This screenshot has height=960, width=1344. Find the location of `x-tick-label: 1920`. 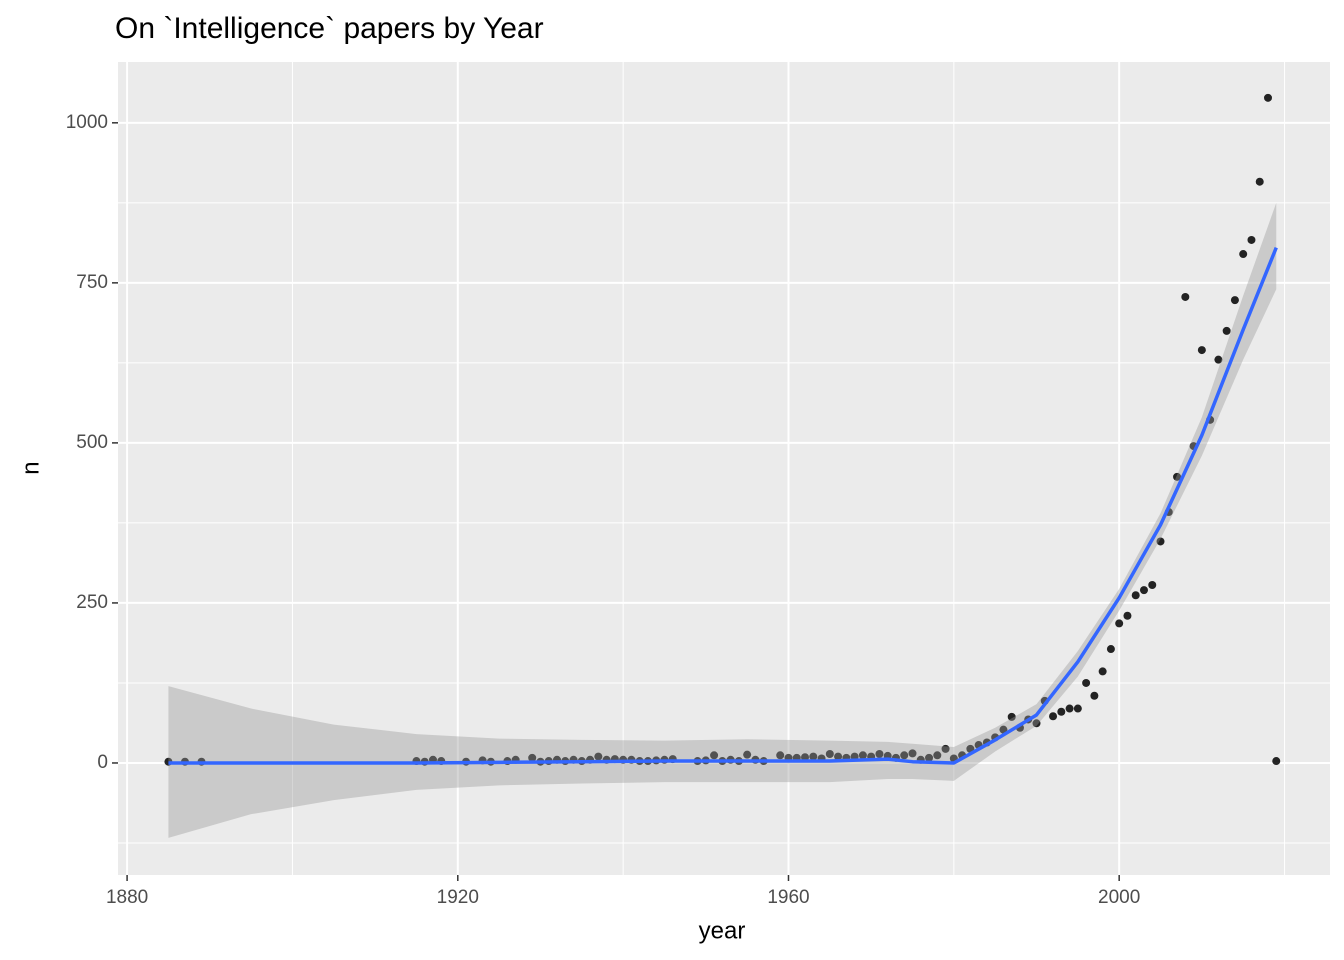

x-tick-label: 1920 is located at coordinates (458, 897).